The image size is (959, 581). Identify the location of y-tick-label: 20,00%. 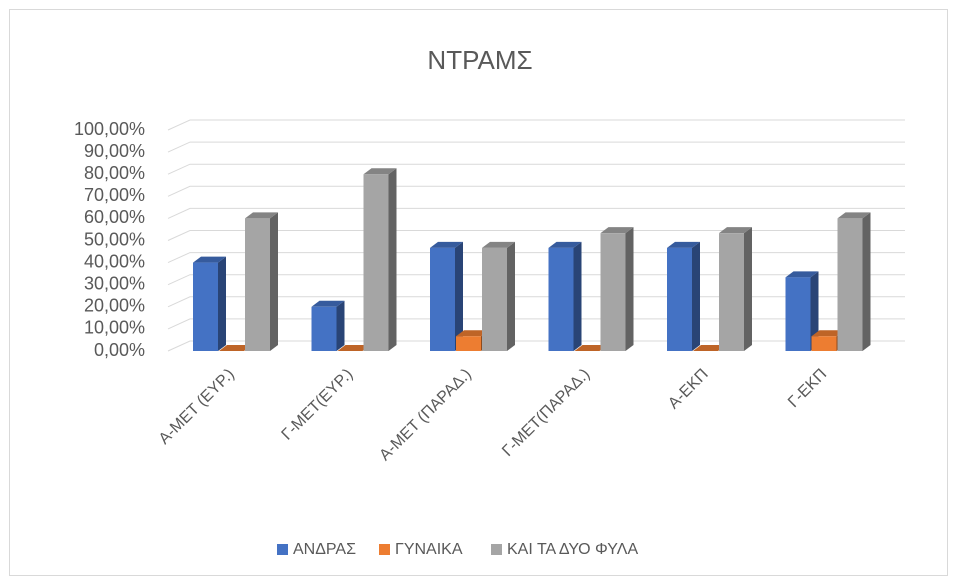
(114, 306).